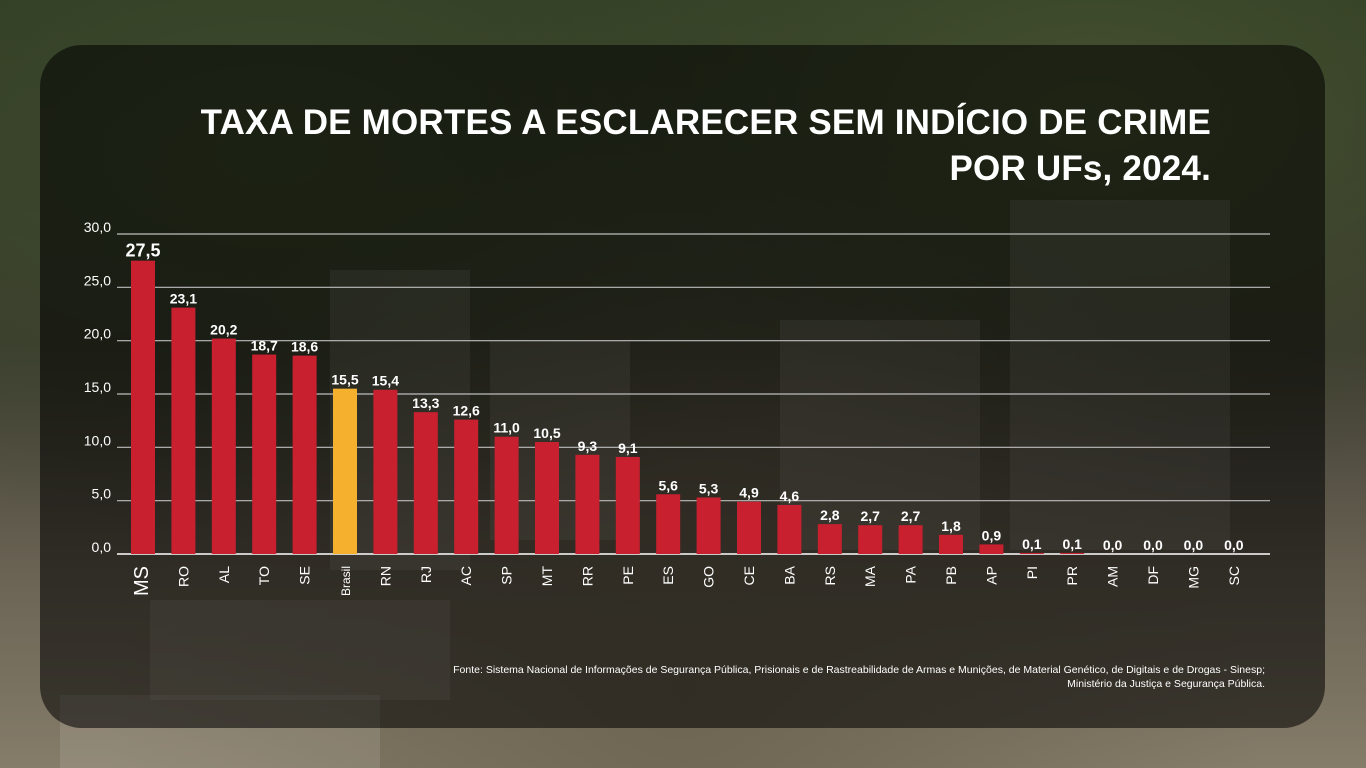 This screenshot has height=768, width=1366. Describe the element at coordinates (223, 330) in the screenshot. I see `value-label: 20,2` at that location.